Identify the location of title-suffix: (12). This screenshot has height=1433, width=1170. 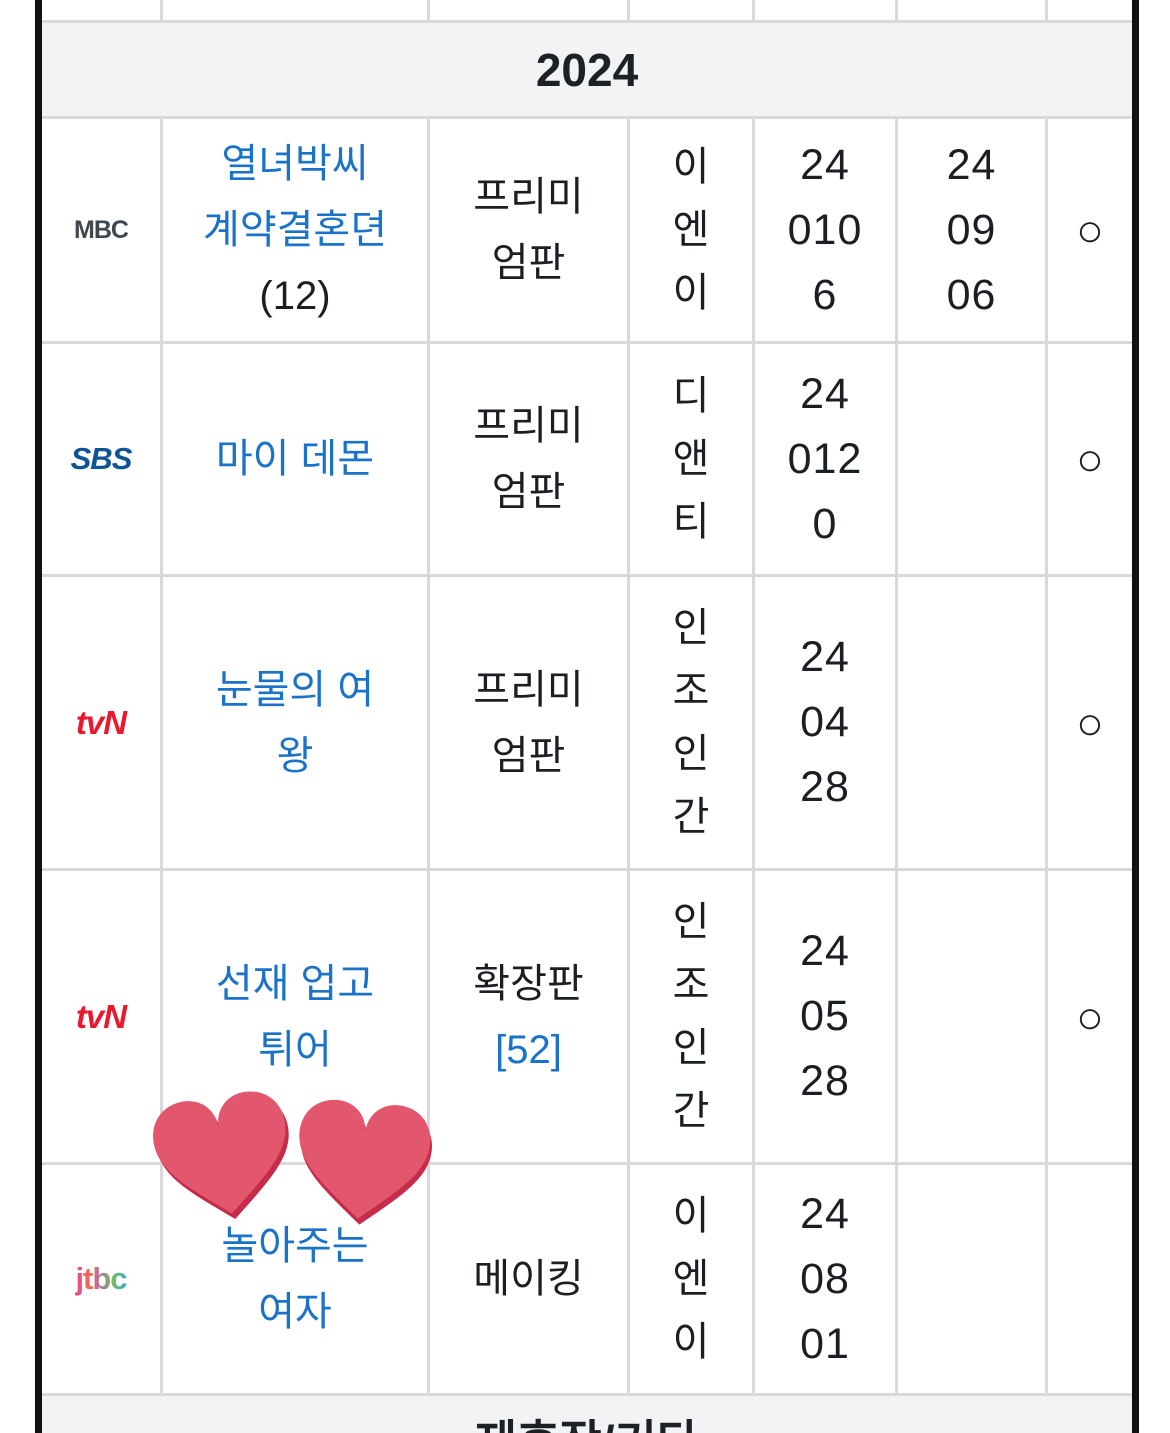
(295, 296).